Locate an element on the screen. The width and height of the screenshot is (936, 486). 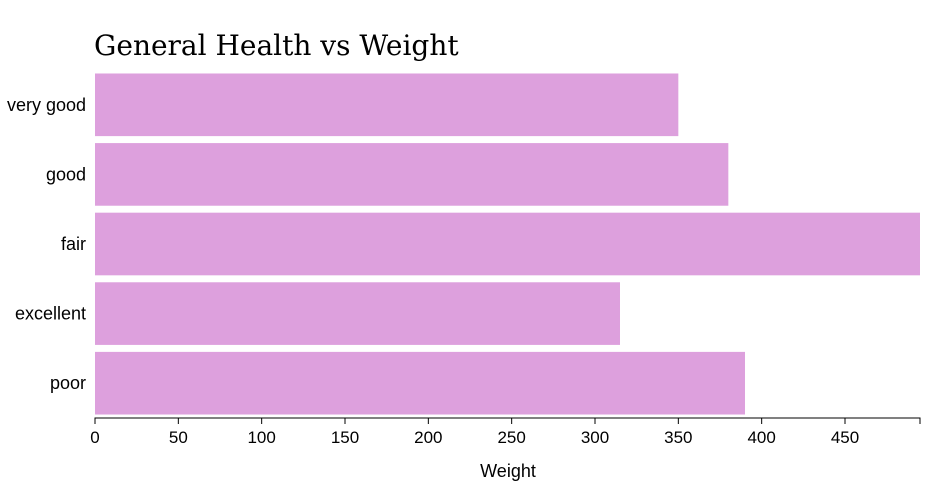
category-label-poor: poor is located at coordinates (68, 383).